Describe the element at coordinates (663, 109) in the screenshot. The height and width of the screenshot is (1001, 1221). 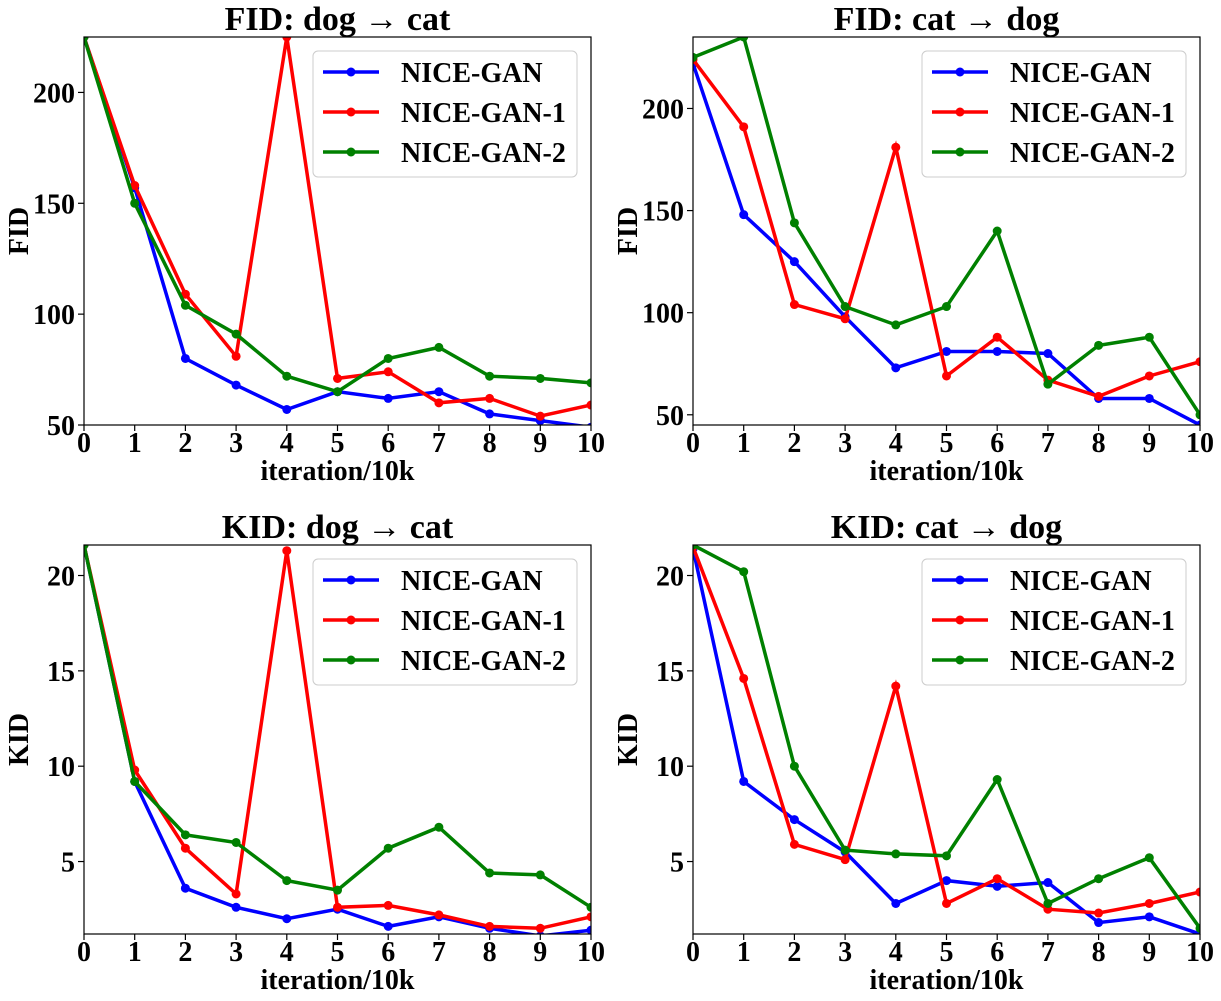
I see `y-tick-label: 200` at that location.